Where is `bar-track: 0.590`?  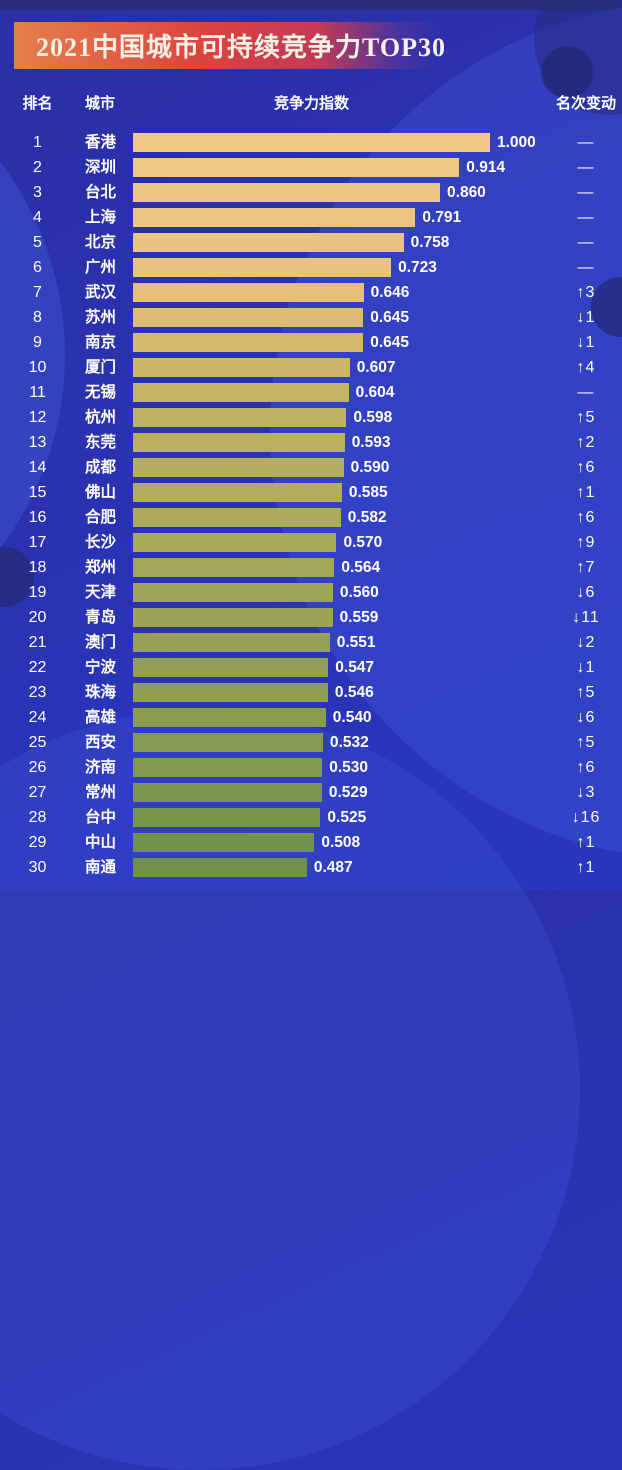 bar-track: 0.590 is located at coordinates (311, 467).